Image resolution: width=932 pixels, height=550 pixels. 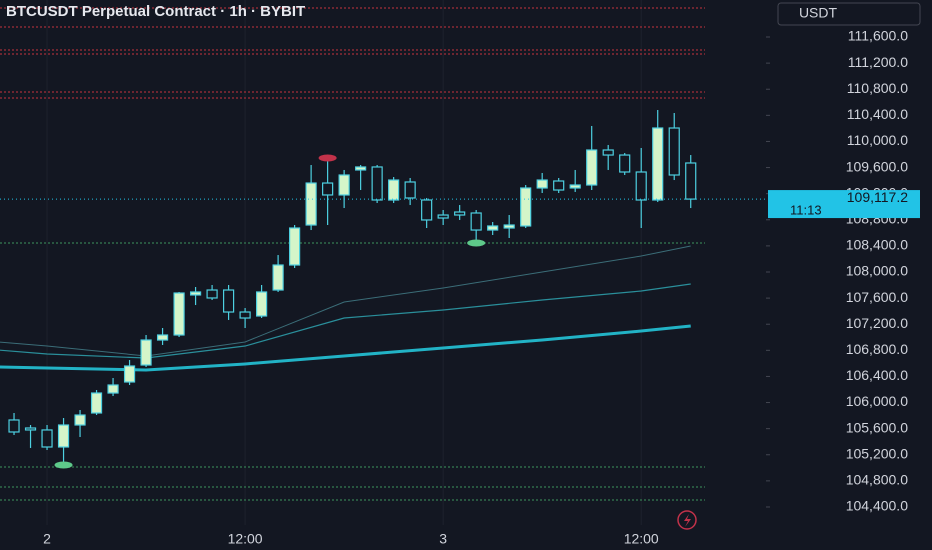 What do you see at coordinates (877, 480) in the screenshot?
I see `y-tick-label: 104,800.0` at bounding box center [877, 480].